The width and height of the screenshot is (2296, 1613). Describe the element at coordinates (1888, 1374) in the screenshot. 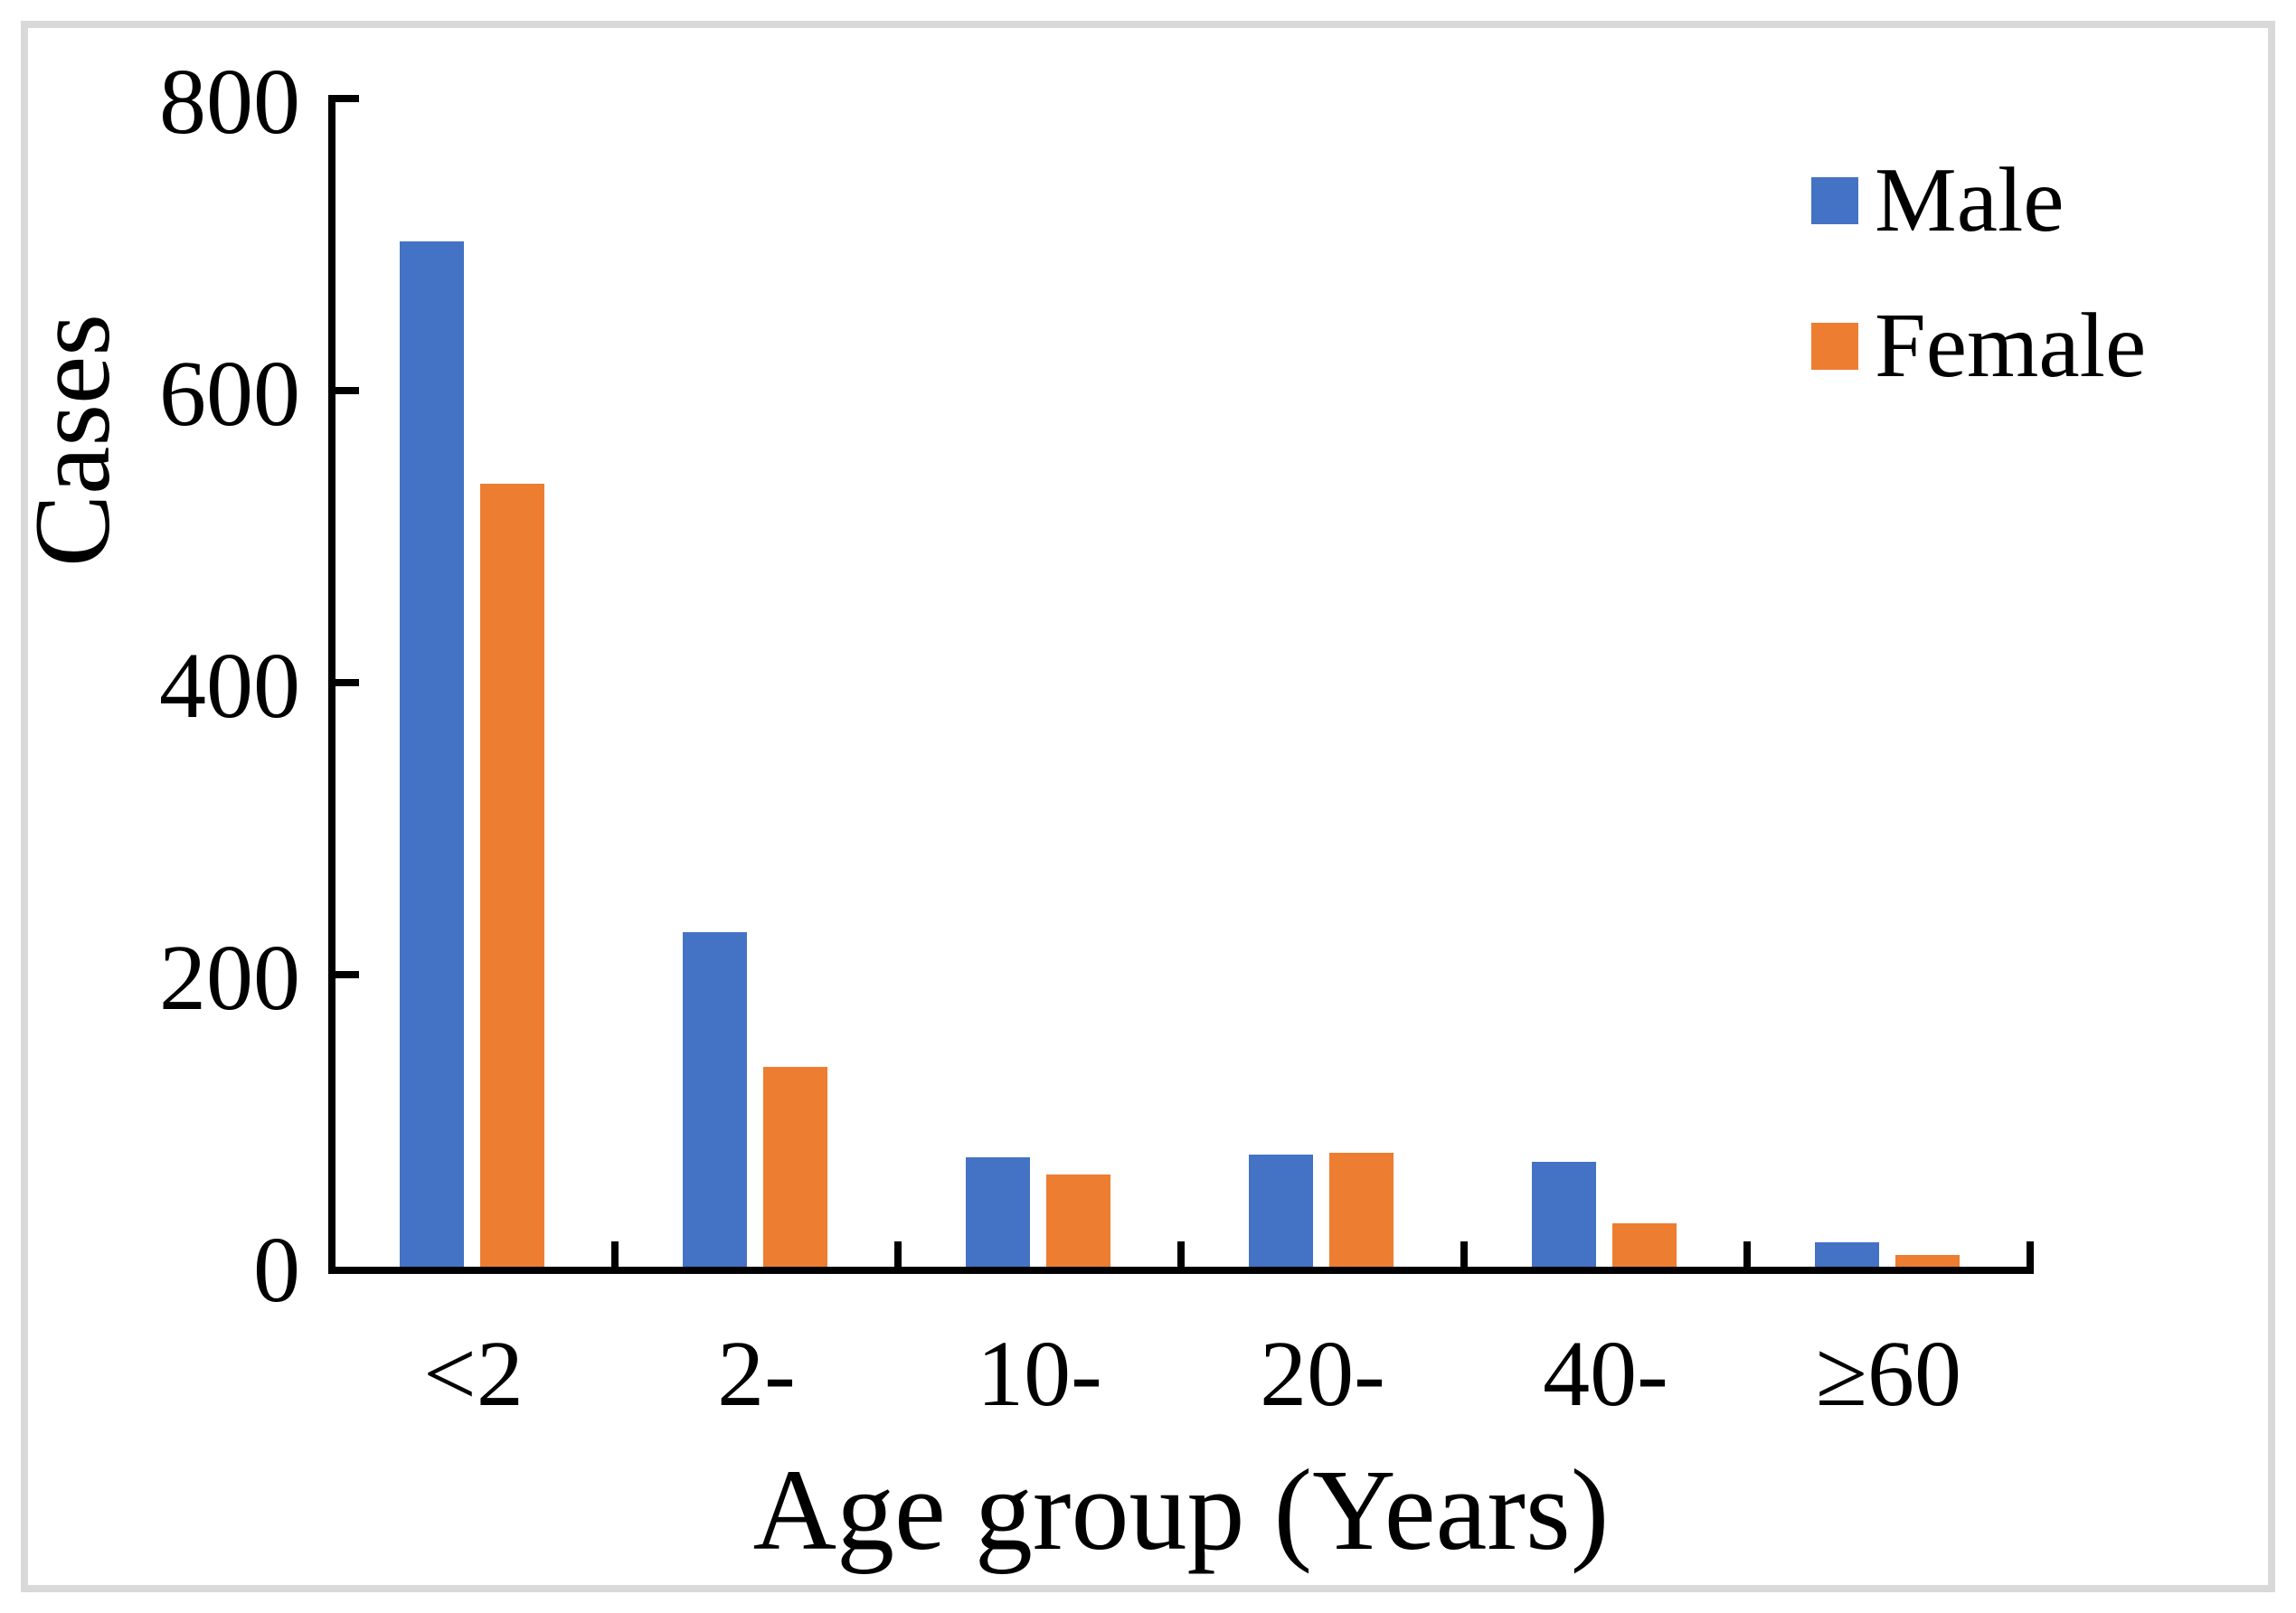

I see `x-axis-tick-label: ≥60` at that location.